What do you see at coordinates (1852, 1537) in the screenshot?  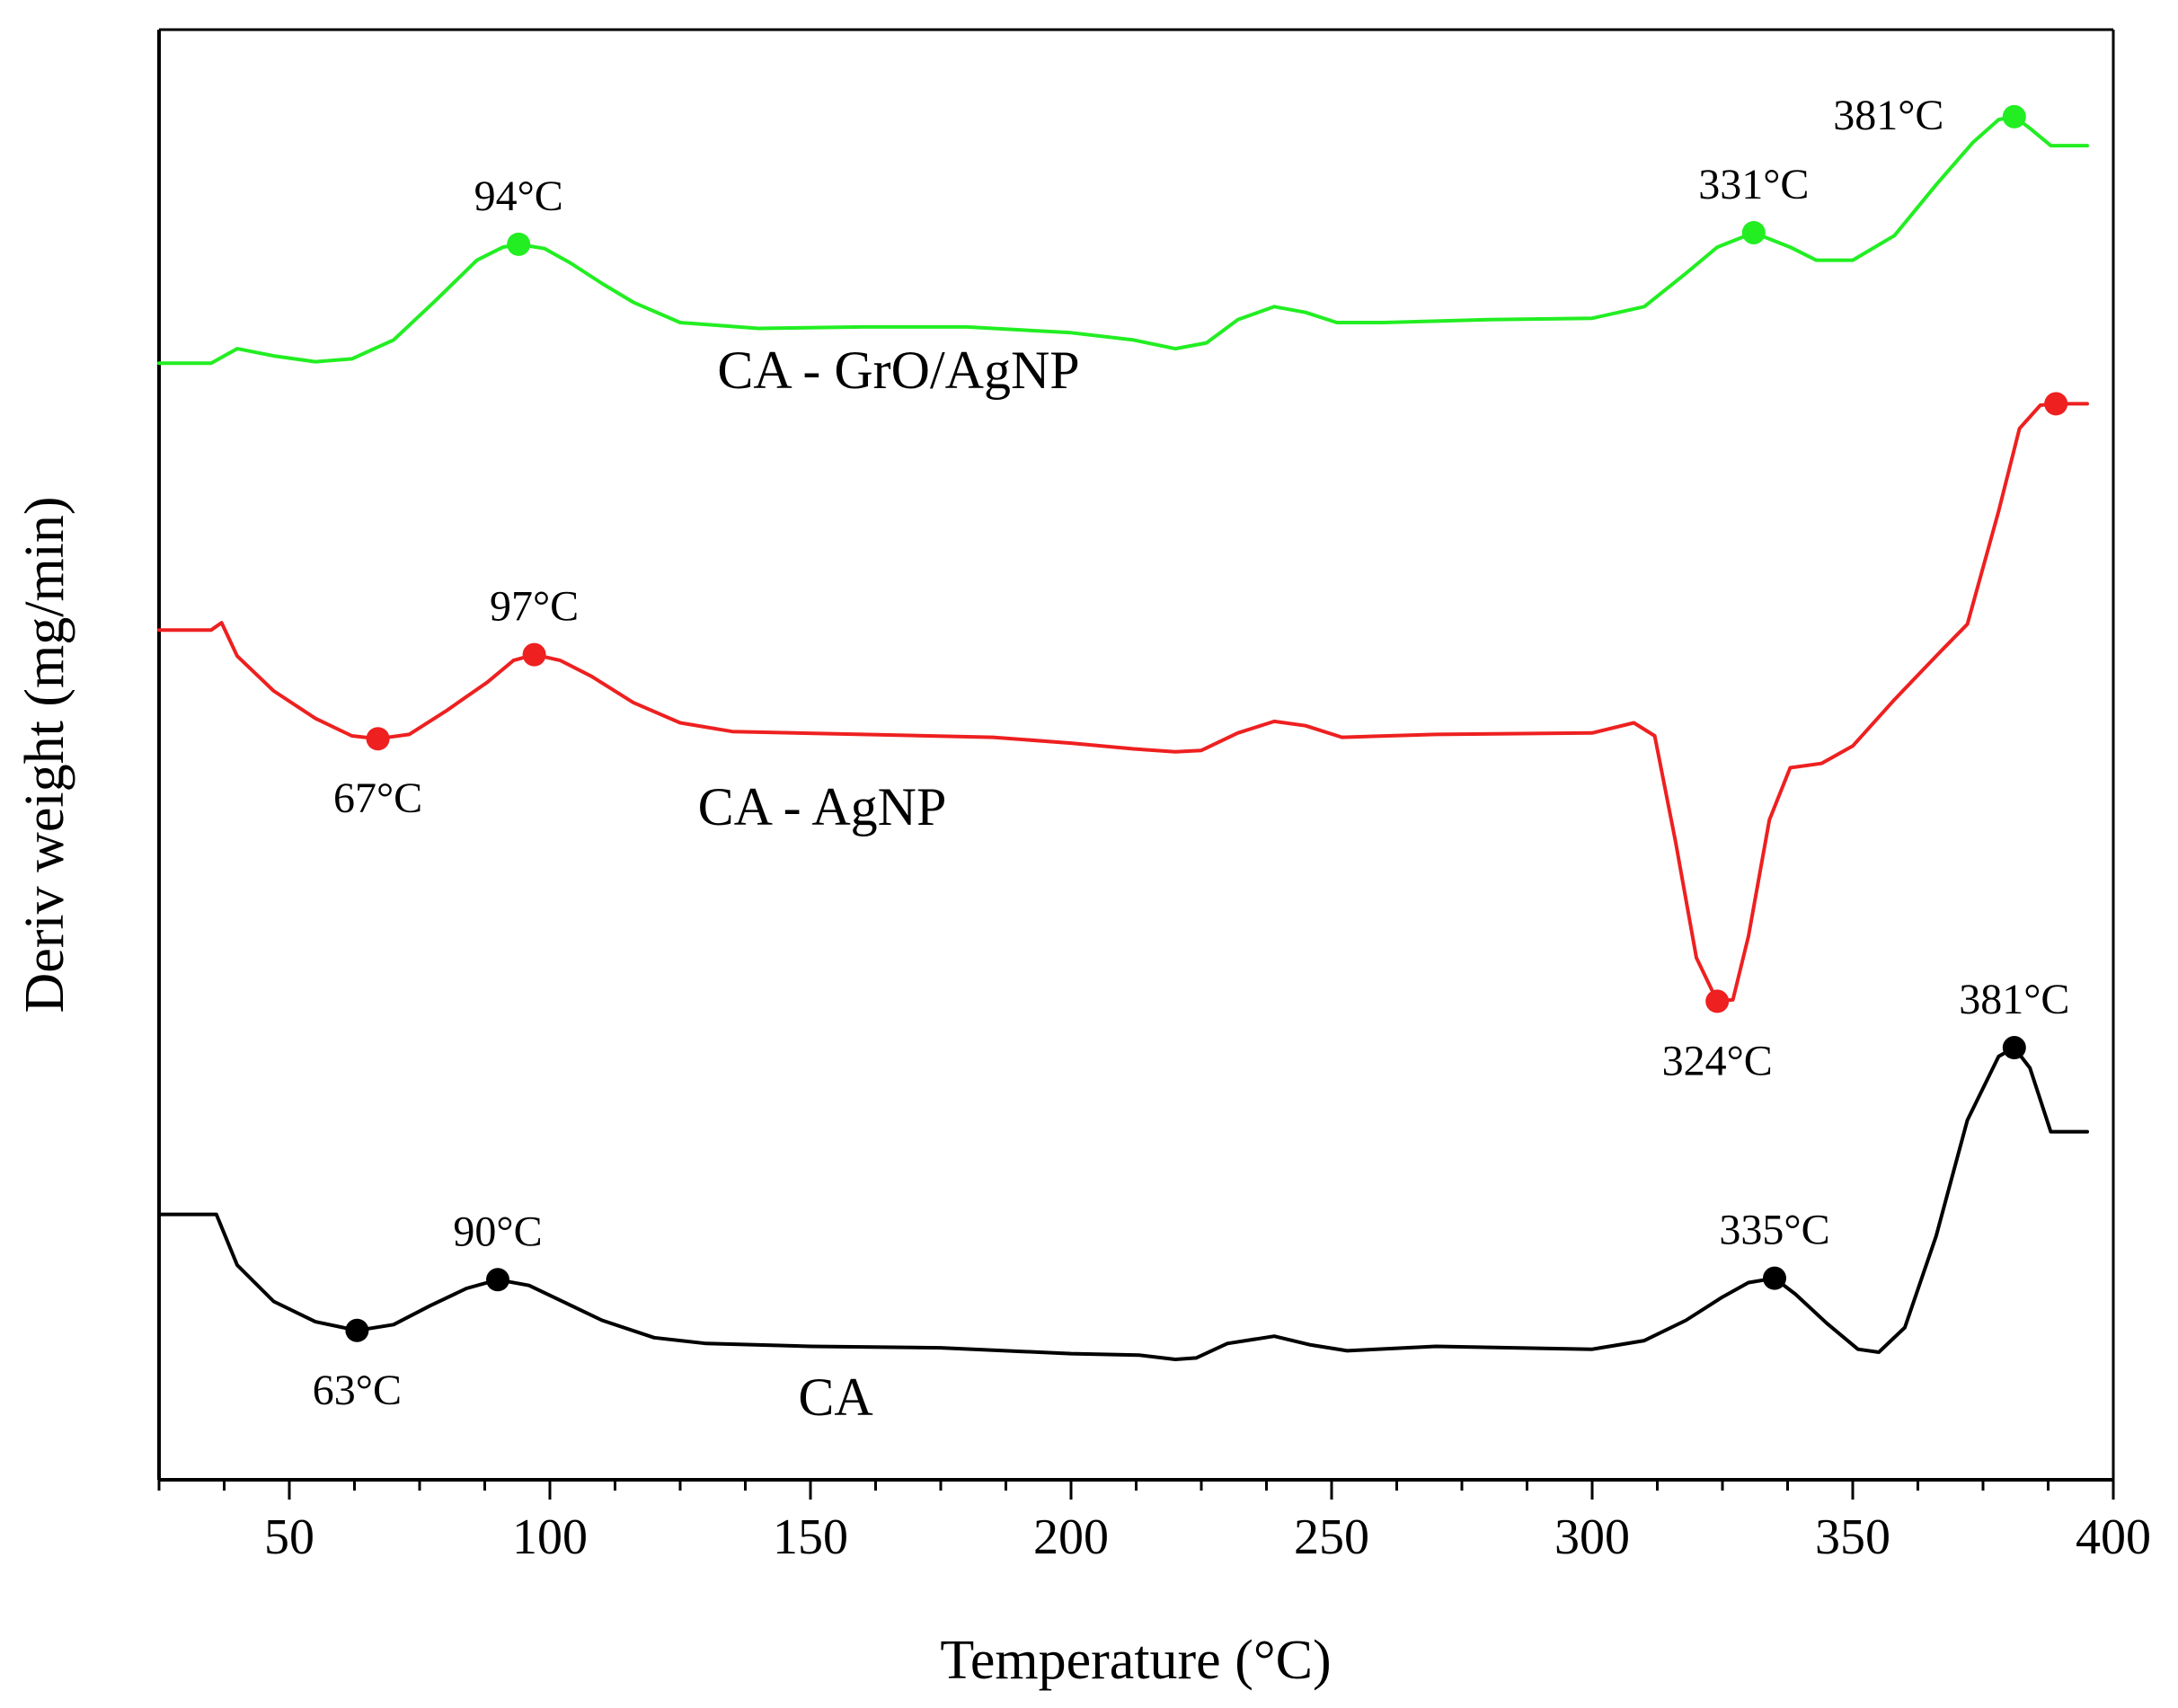 I see `x-tick-label: 350` at bounding box center [1852, 1537].